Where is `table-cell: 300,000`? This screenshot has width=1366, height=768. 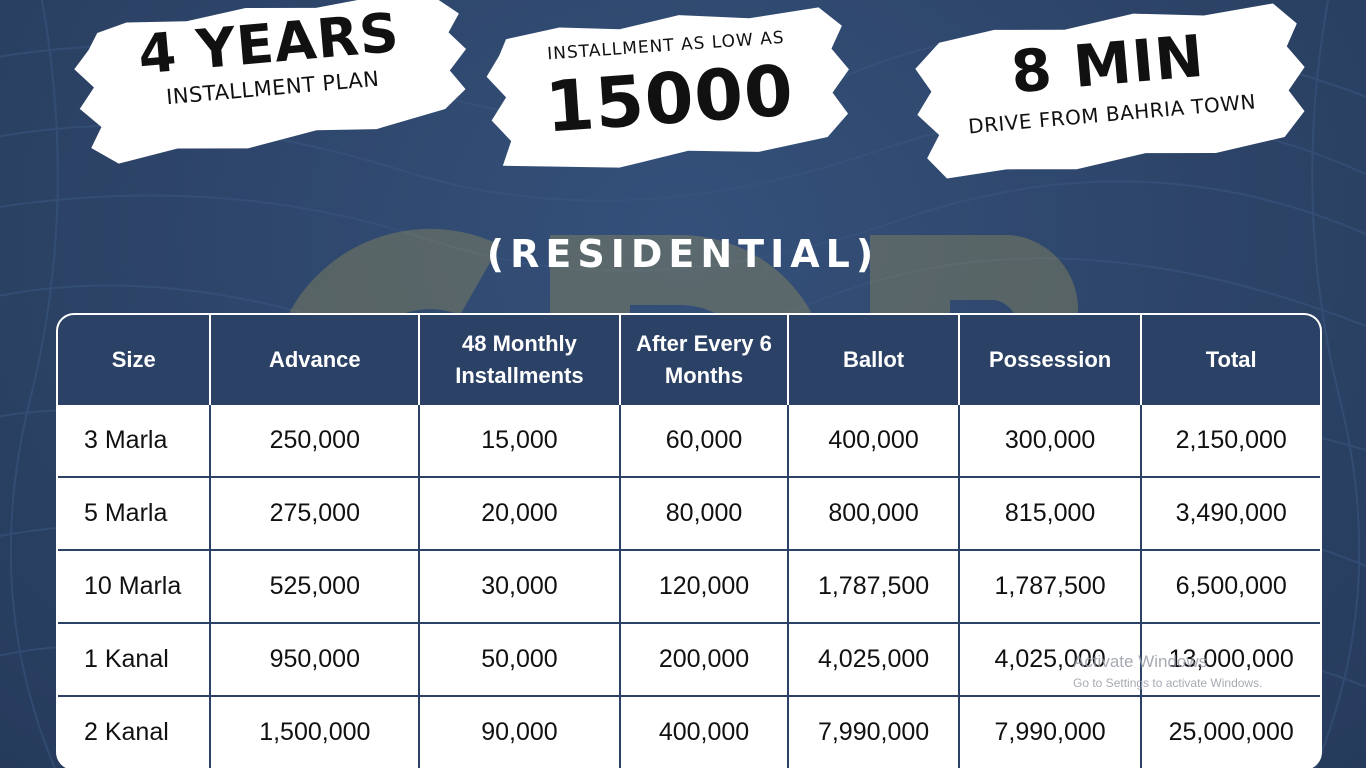 table-cell: 300,000 is located at coordinates (1050, 441).